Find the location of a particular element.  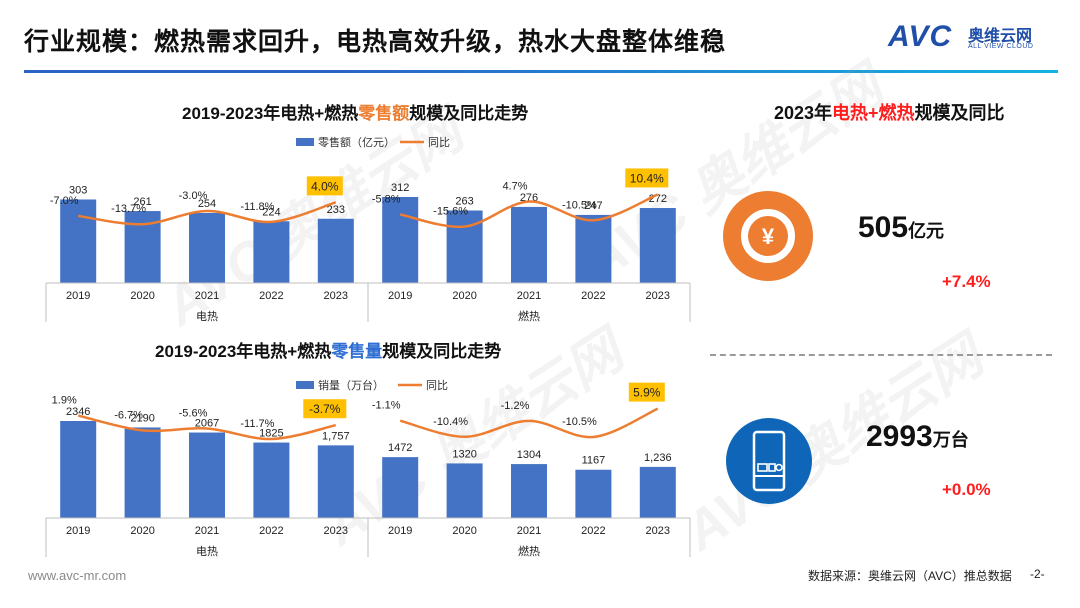

retail-value-chart-title: 2019-2023年电热+燃热零售额规模及同比走势 is located at coordinates (355, 111).